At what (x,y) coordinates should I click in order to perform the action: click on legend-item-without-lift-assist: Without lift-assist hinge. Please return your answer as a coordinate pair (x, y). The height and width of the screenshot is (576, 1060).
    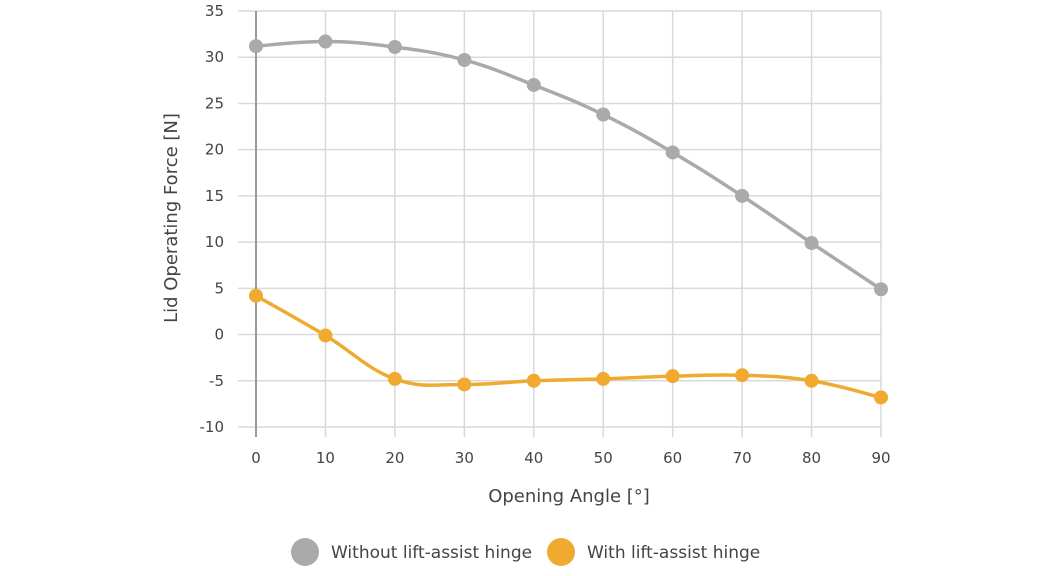
    Looking at the image, I should click on (411, 552).